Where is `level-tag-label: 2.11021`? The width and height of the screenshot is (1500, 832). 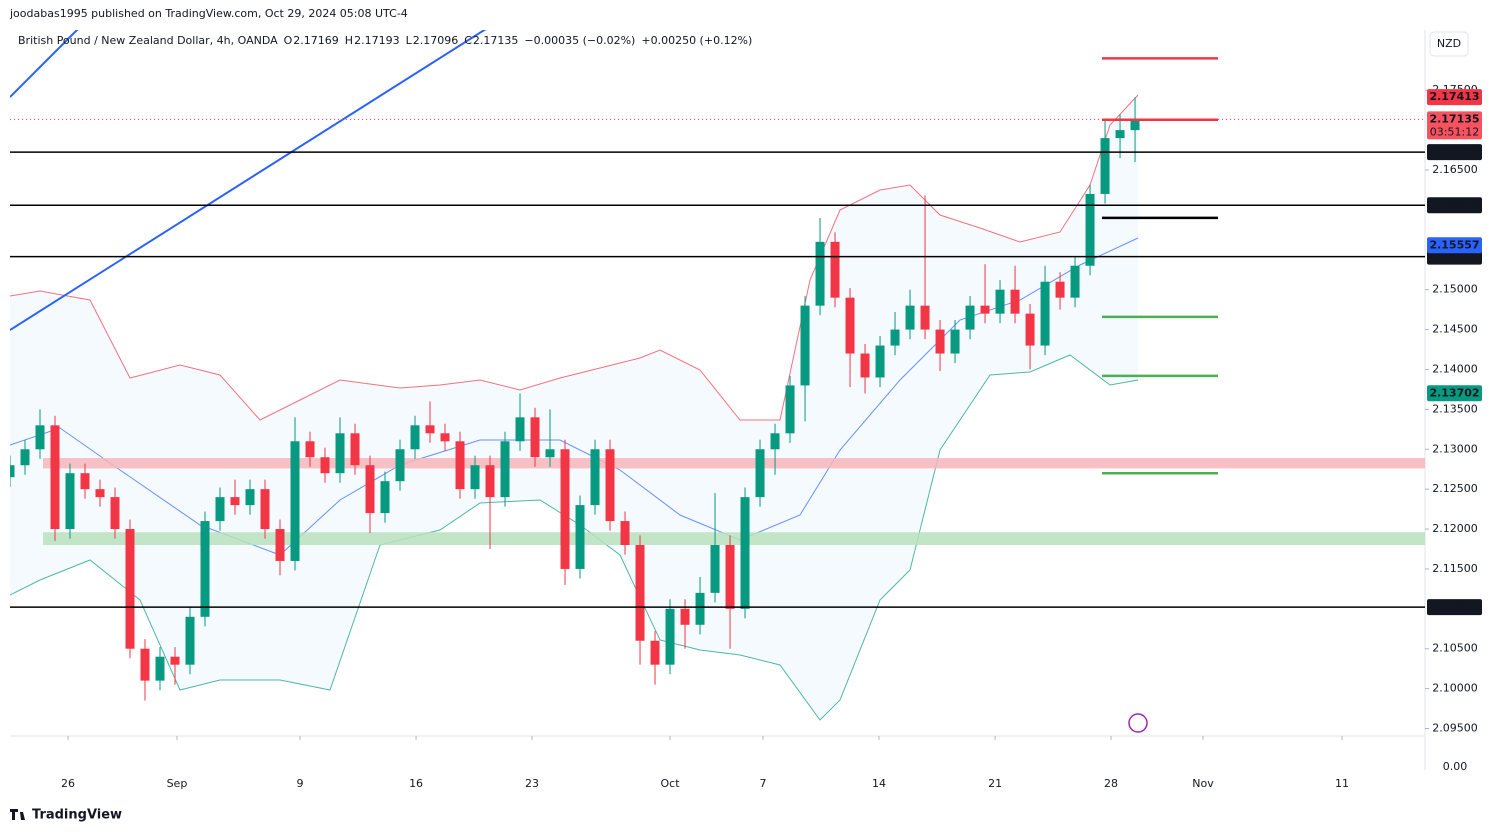 level-tag-label: 2.11021 is located at coordinates (1454, 606).